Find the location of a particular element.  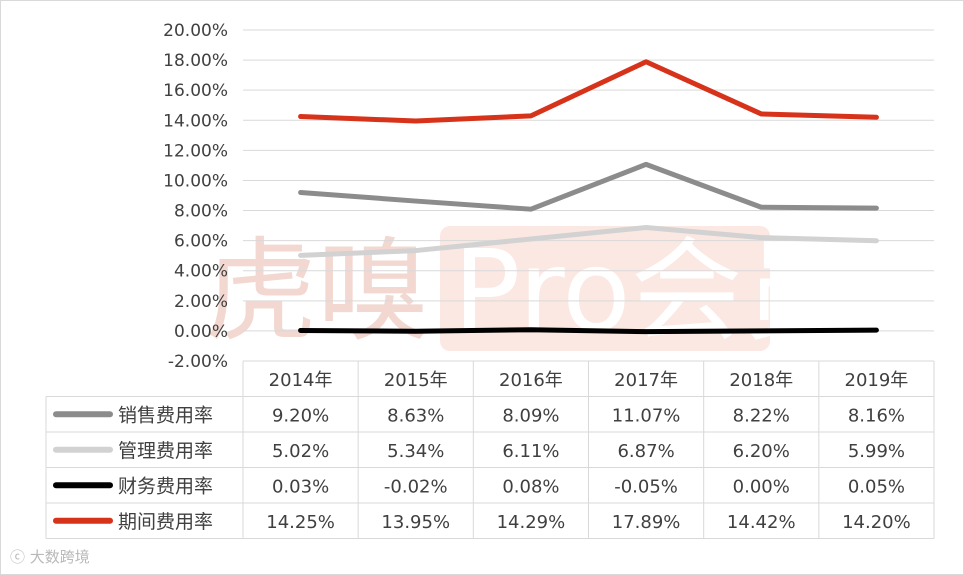

source-watermark: ⓒ 大数跨境 is located at coordinates (50, 556).